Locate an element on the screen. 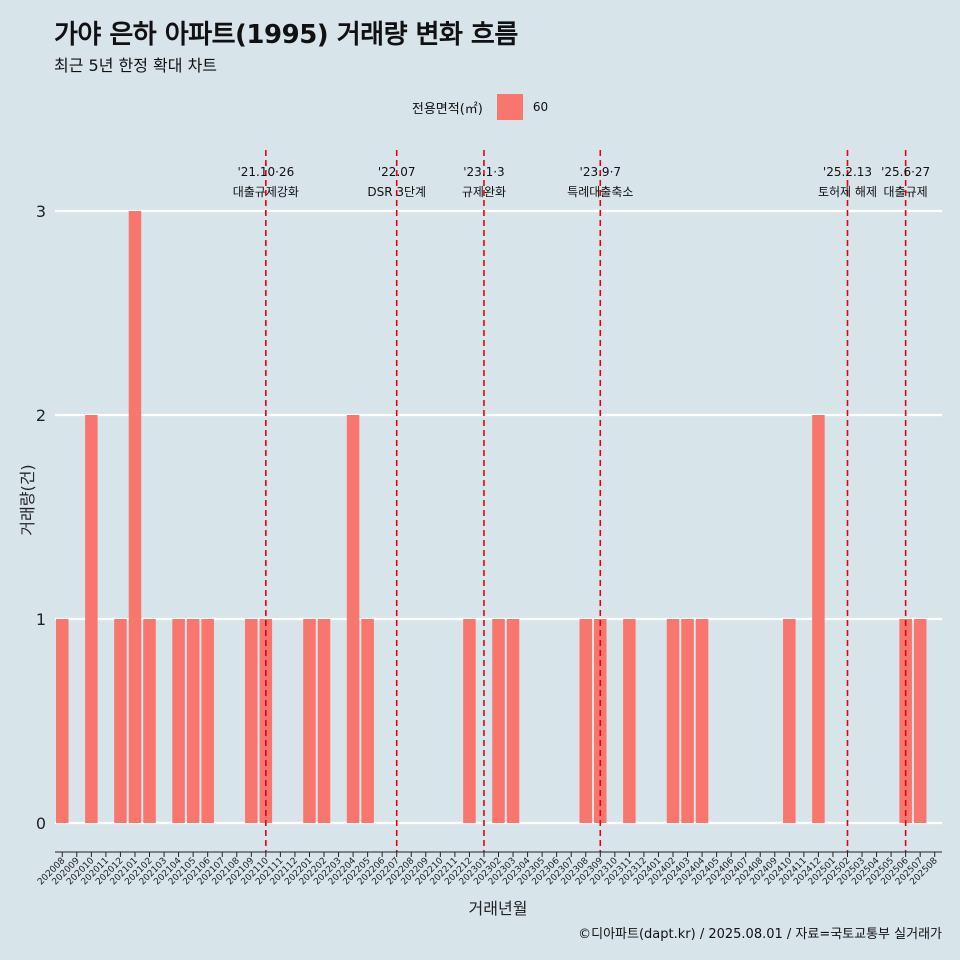 This screenshot has width=960, height=960. y-tick-label: 2 is located at coordinates (41, 415).